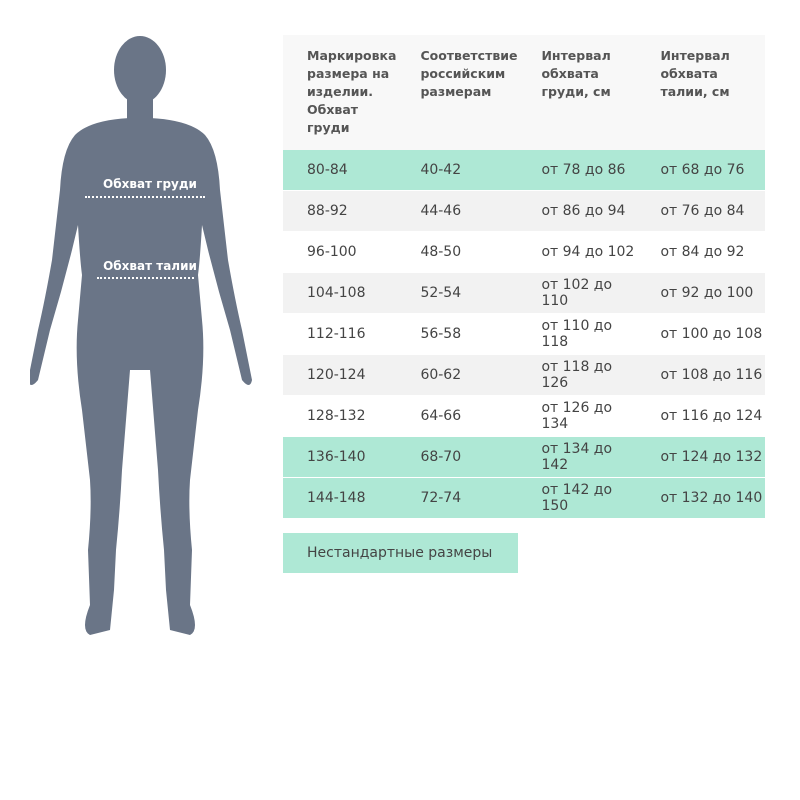 The image size is (800, 800). I want to click on table-cell: 80-84, so click(340, 170).